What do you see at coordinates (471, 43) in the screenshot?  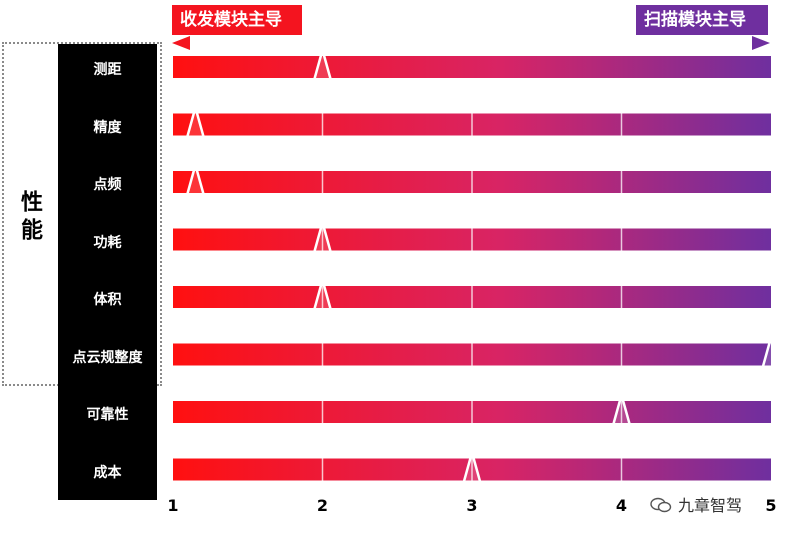 I see `scale-arrow` at bounding box center [471, 43].